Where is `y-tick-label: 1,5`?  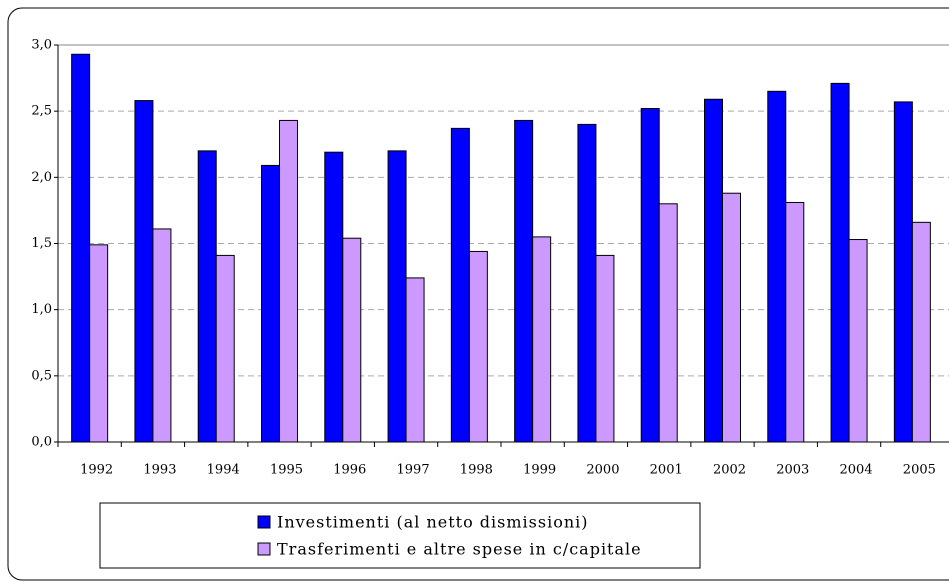
y-tick-label: 1,5 is located at coordinates (41, 243).